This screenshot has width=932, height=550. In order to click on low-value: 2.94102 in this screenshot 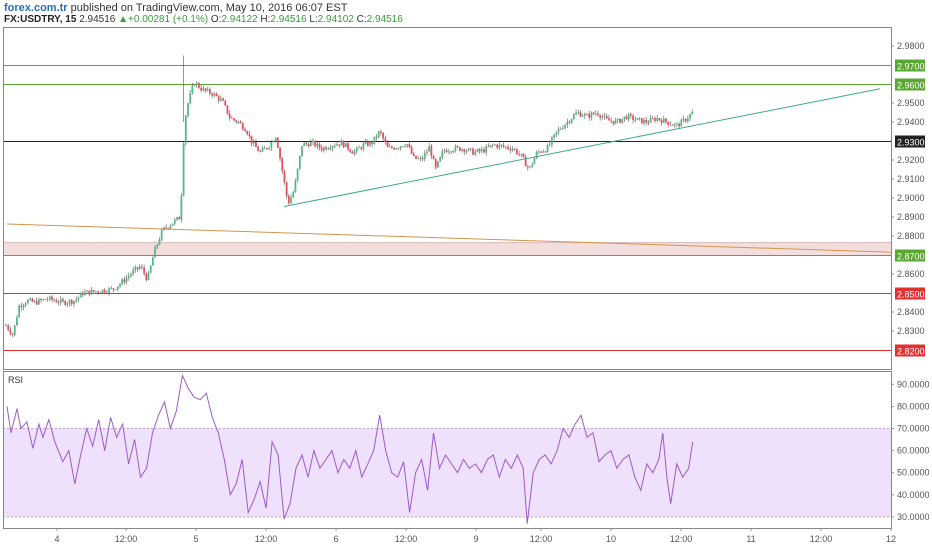, I will do `click(335, 19)`.